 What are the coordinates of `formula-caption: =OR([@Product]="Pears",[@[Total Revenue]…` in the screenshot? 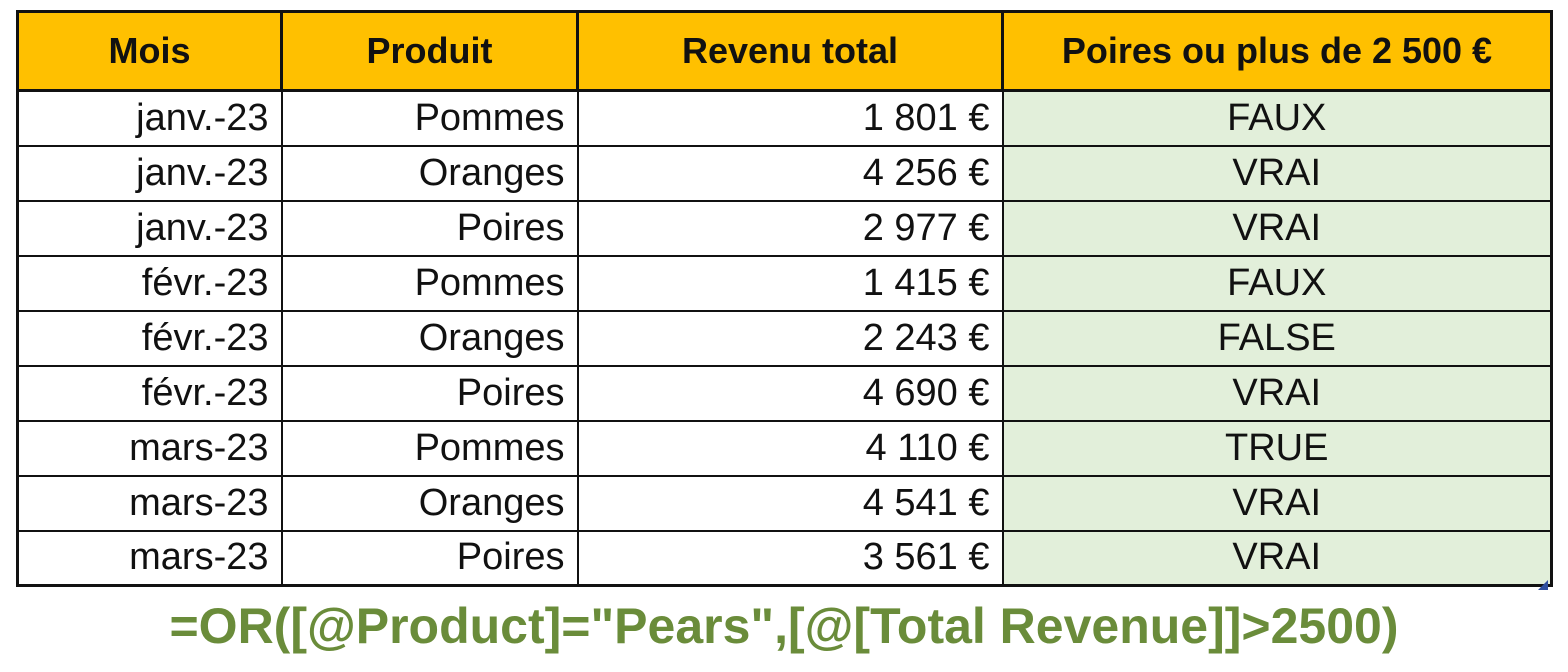 It's located at (784, 626).